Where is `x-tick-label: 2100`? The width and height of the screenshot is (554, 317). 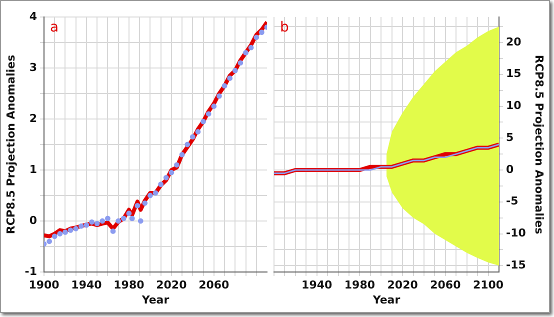 x-tick-label: 2100 is located at coordinates (488, 285).